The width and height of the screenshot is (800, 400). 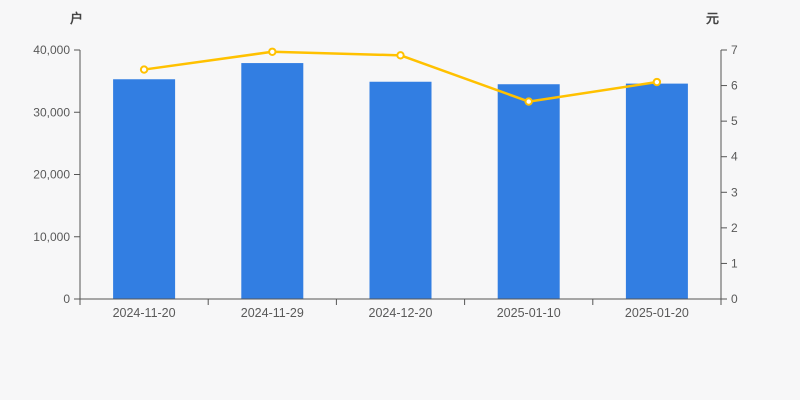 I want to click on right-axis-tick-label: 6, so click(x=734, y=86).